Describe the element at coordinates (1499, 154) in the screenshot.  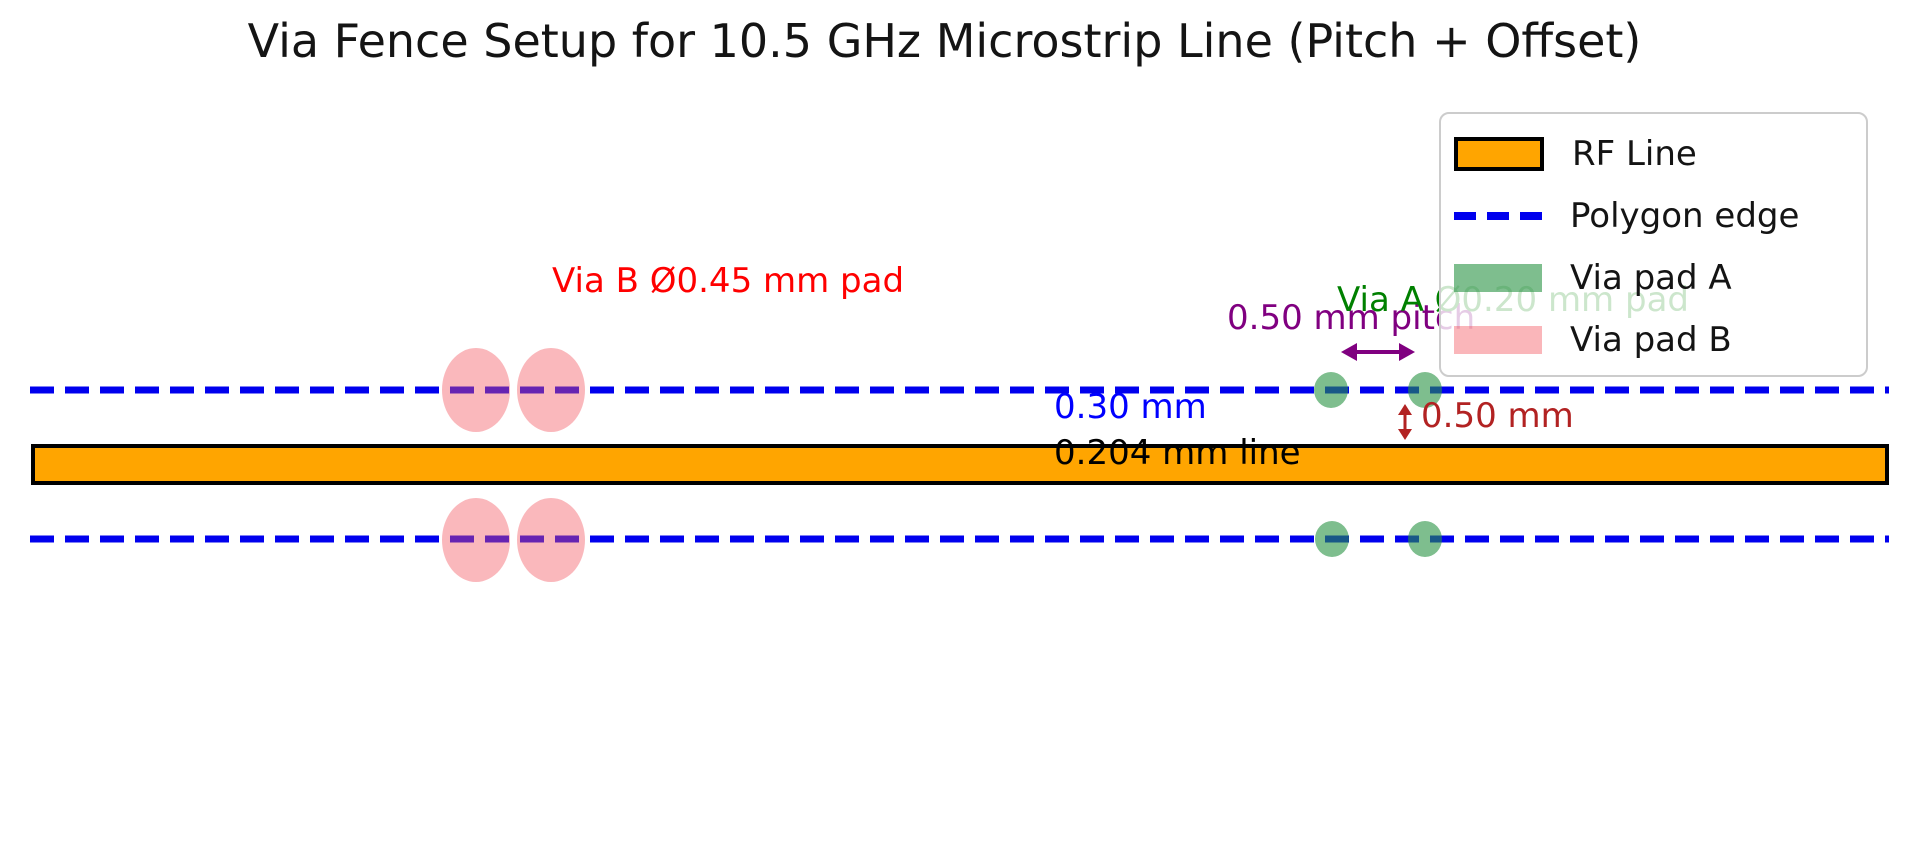
I see `rf-line-swatch` at that location.